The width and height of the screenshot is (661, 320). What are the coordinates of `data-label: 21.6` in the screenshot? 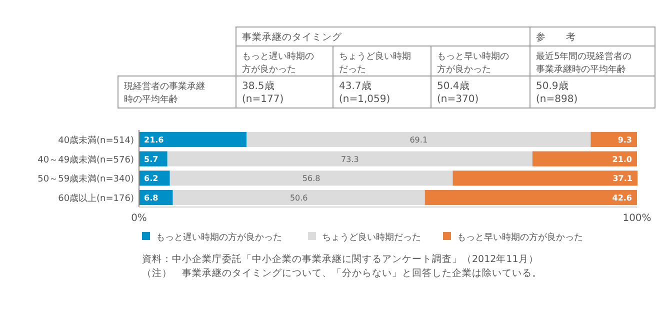 It's located at (154, 139).